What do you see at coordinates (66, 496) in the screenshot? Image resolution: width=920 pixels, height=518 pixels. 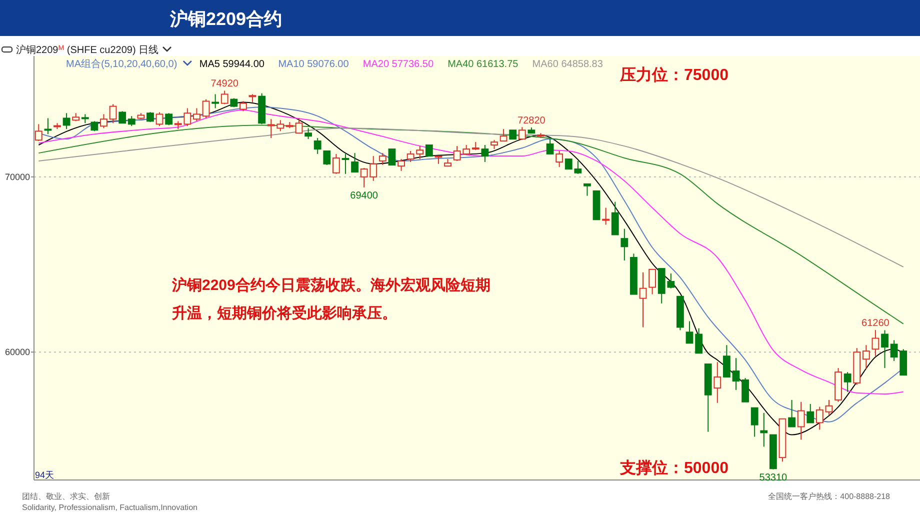 I see `text: 团结、敬业、求实、创新` at bounding box center [66, 496].